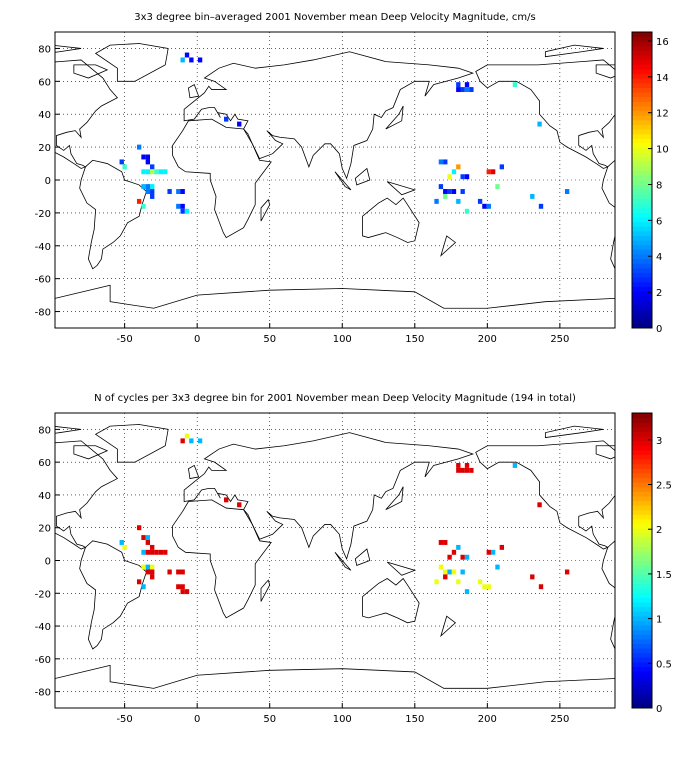 The width and height of the screenshot is (696, 764). Describe the element at coordinates (43, 247) in the screenshot. I see `y-tick-label: -40` at that location.